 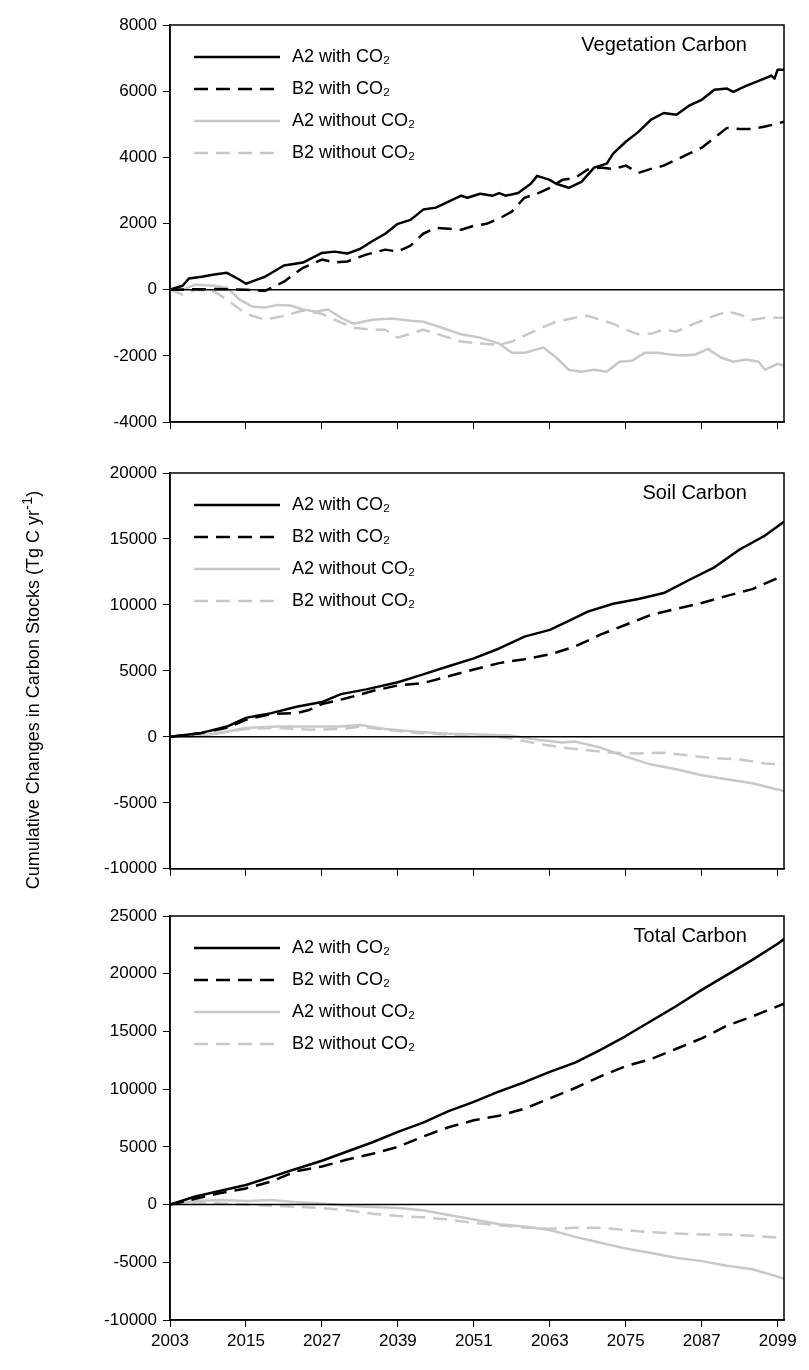 What do you see at coordinates (135, 421) in the screenshot?
I see `y-tick-label: -4000` at bounding box center [135, 421].